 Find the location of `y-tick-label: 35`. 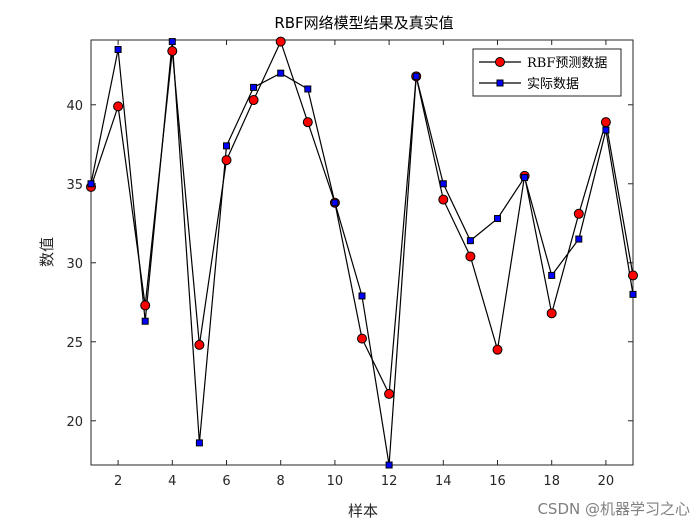

y-tick-label: 35 is located at coordinates (74, 185).